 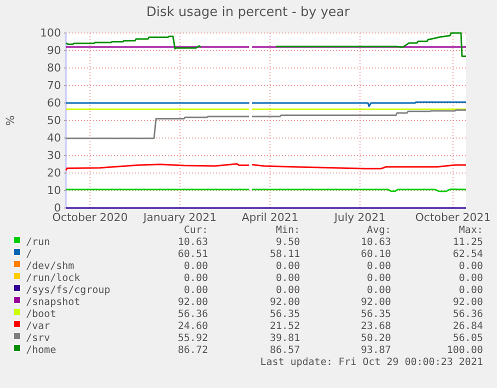 What do you see at coordinates (371, 362) in the screenshot?
I see `text: Last update: Fri Oct 29 00:00:23 2021` at bounding box center [371, 362].